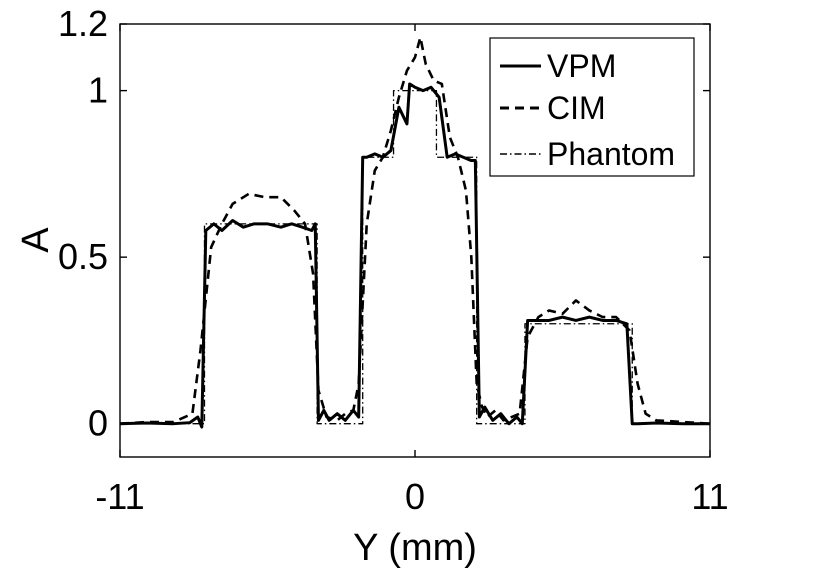 The height and width of the screenshot is (582, 831). What do you see at coordinates (98, 90) in the screenshot?
I see `y-tick-label: 1` at bounding box center [98, 90].